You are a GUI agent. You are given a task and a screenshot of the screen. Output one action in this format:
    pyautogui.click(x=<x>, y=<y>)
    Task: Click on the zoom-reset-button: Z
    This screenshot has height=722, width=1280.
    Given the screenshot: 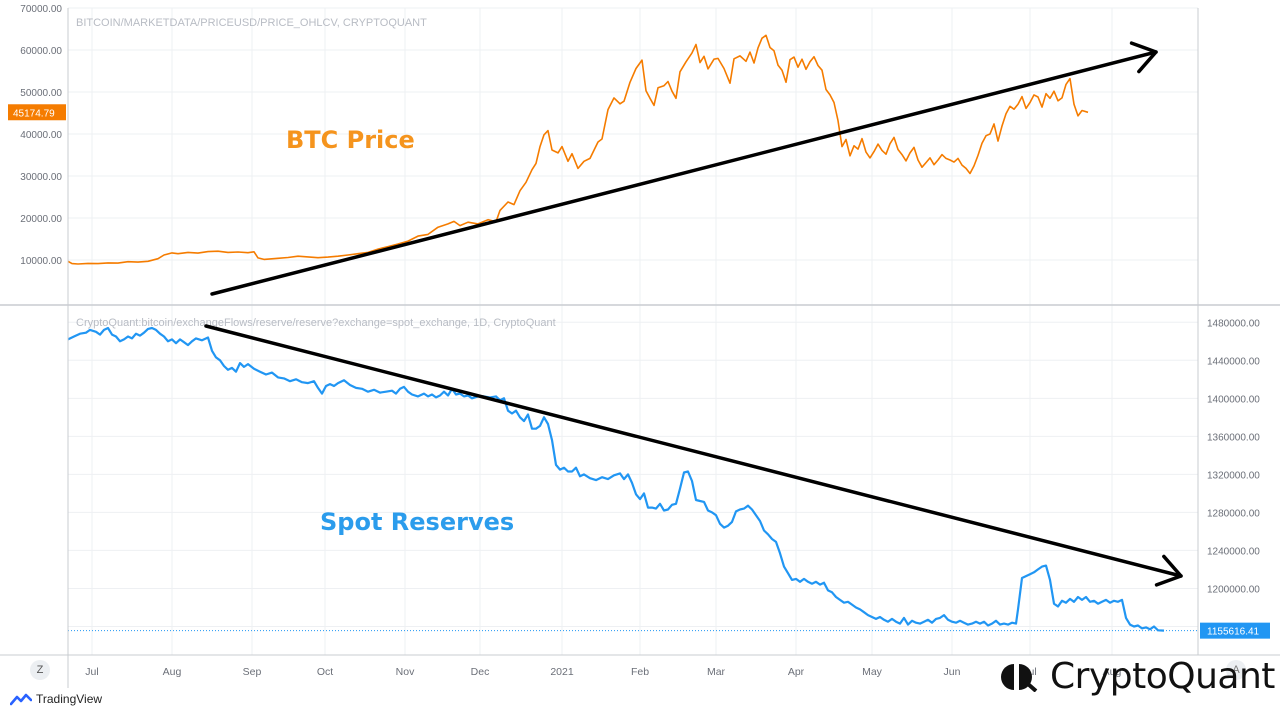 What is the action you would take?
    pyautogui.click(x=40, y=670)
    